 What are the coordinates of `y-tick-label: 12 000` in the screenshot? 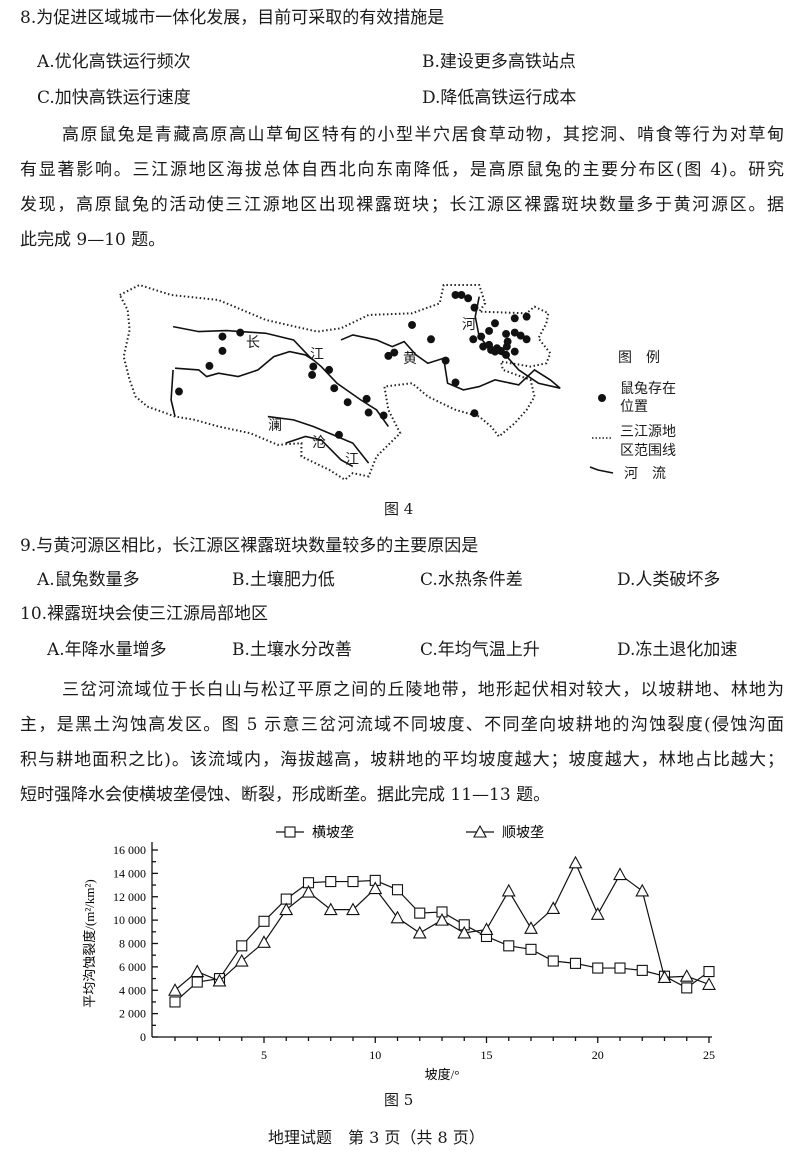 It's located at (129, 897).